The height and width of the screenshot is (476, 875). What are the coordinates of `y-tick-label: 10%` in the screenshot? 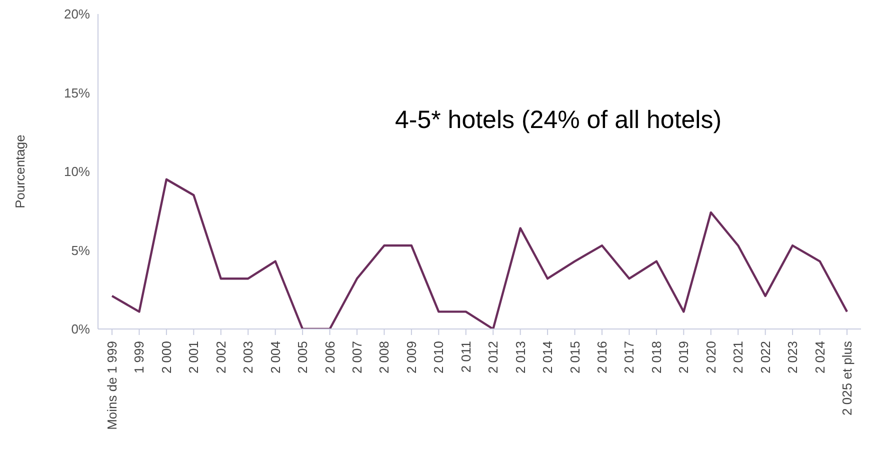 It's located at (77, 172).